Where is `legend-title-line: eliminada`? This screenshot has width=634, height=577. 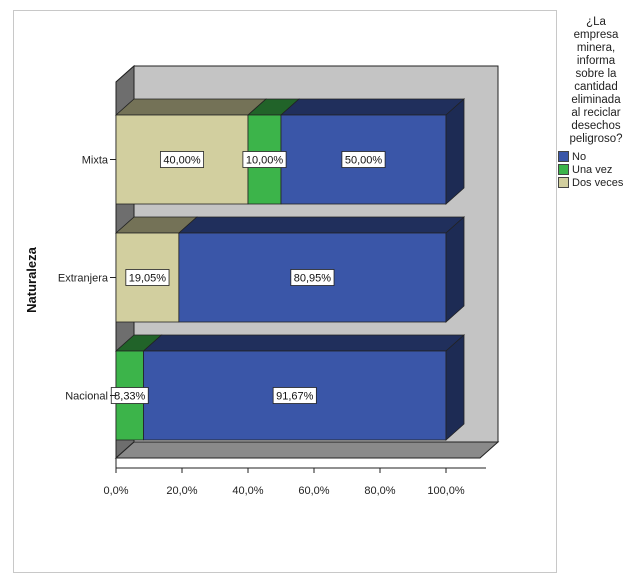 legend-title-line: eliminada is located at coordinates (596, 100).